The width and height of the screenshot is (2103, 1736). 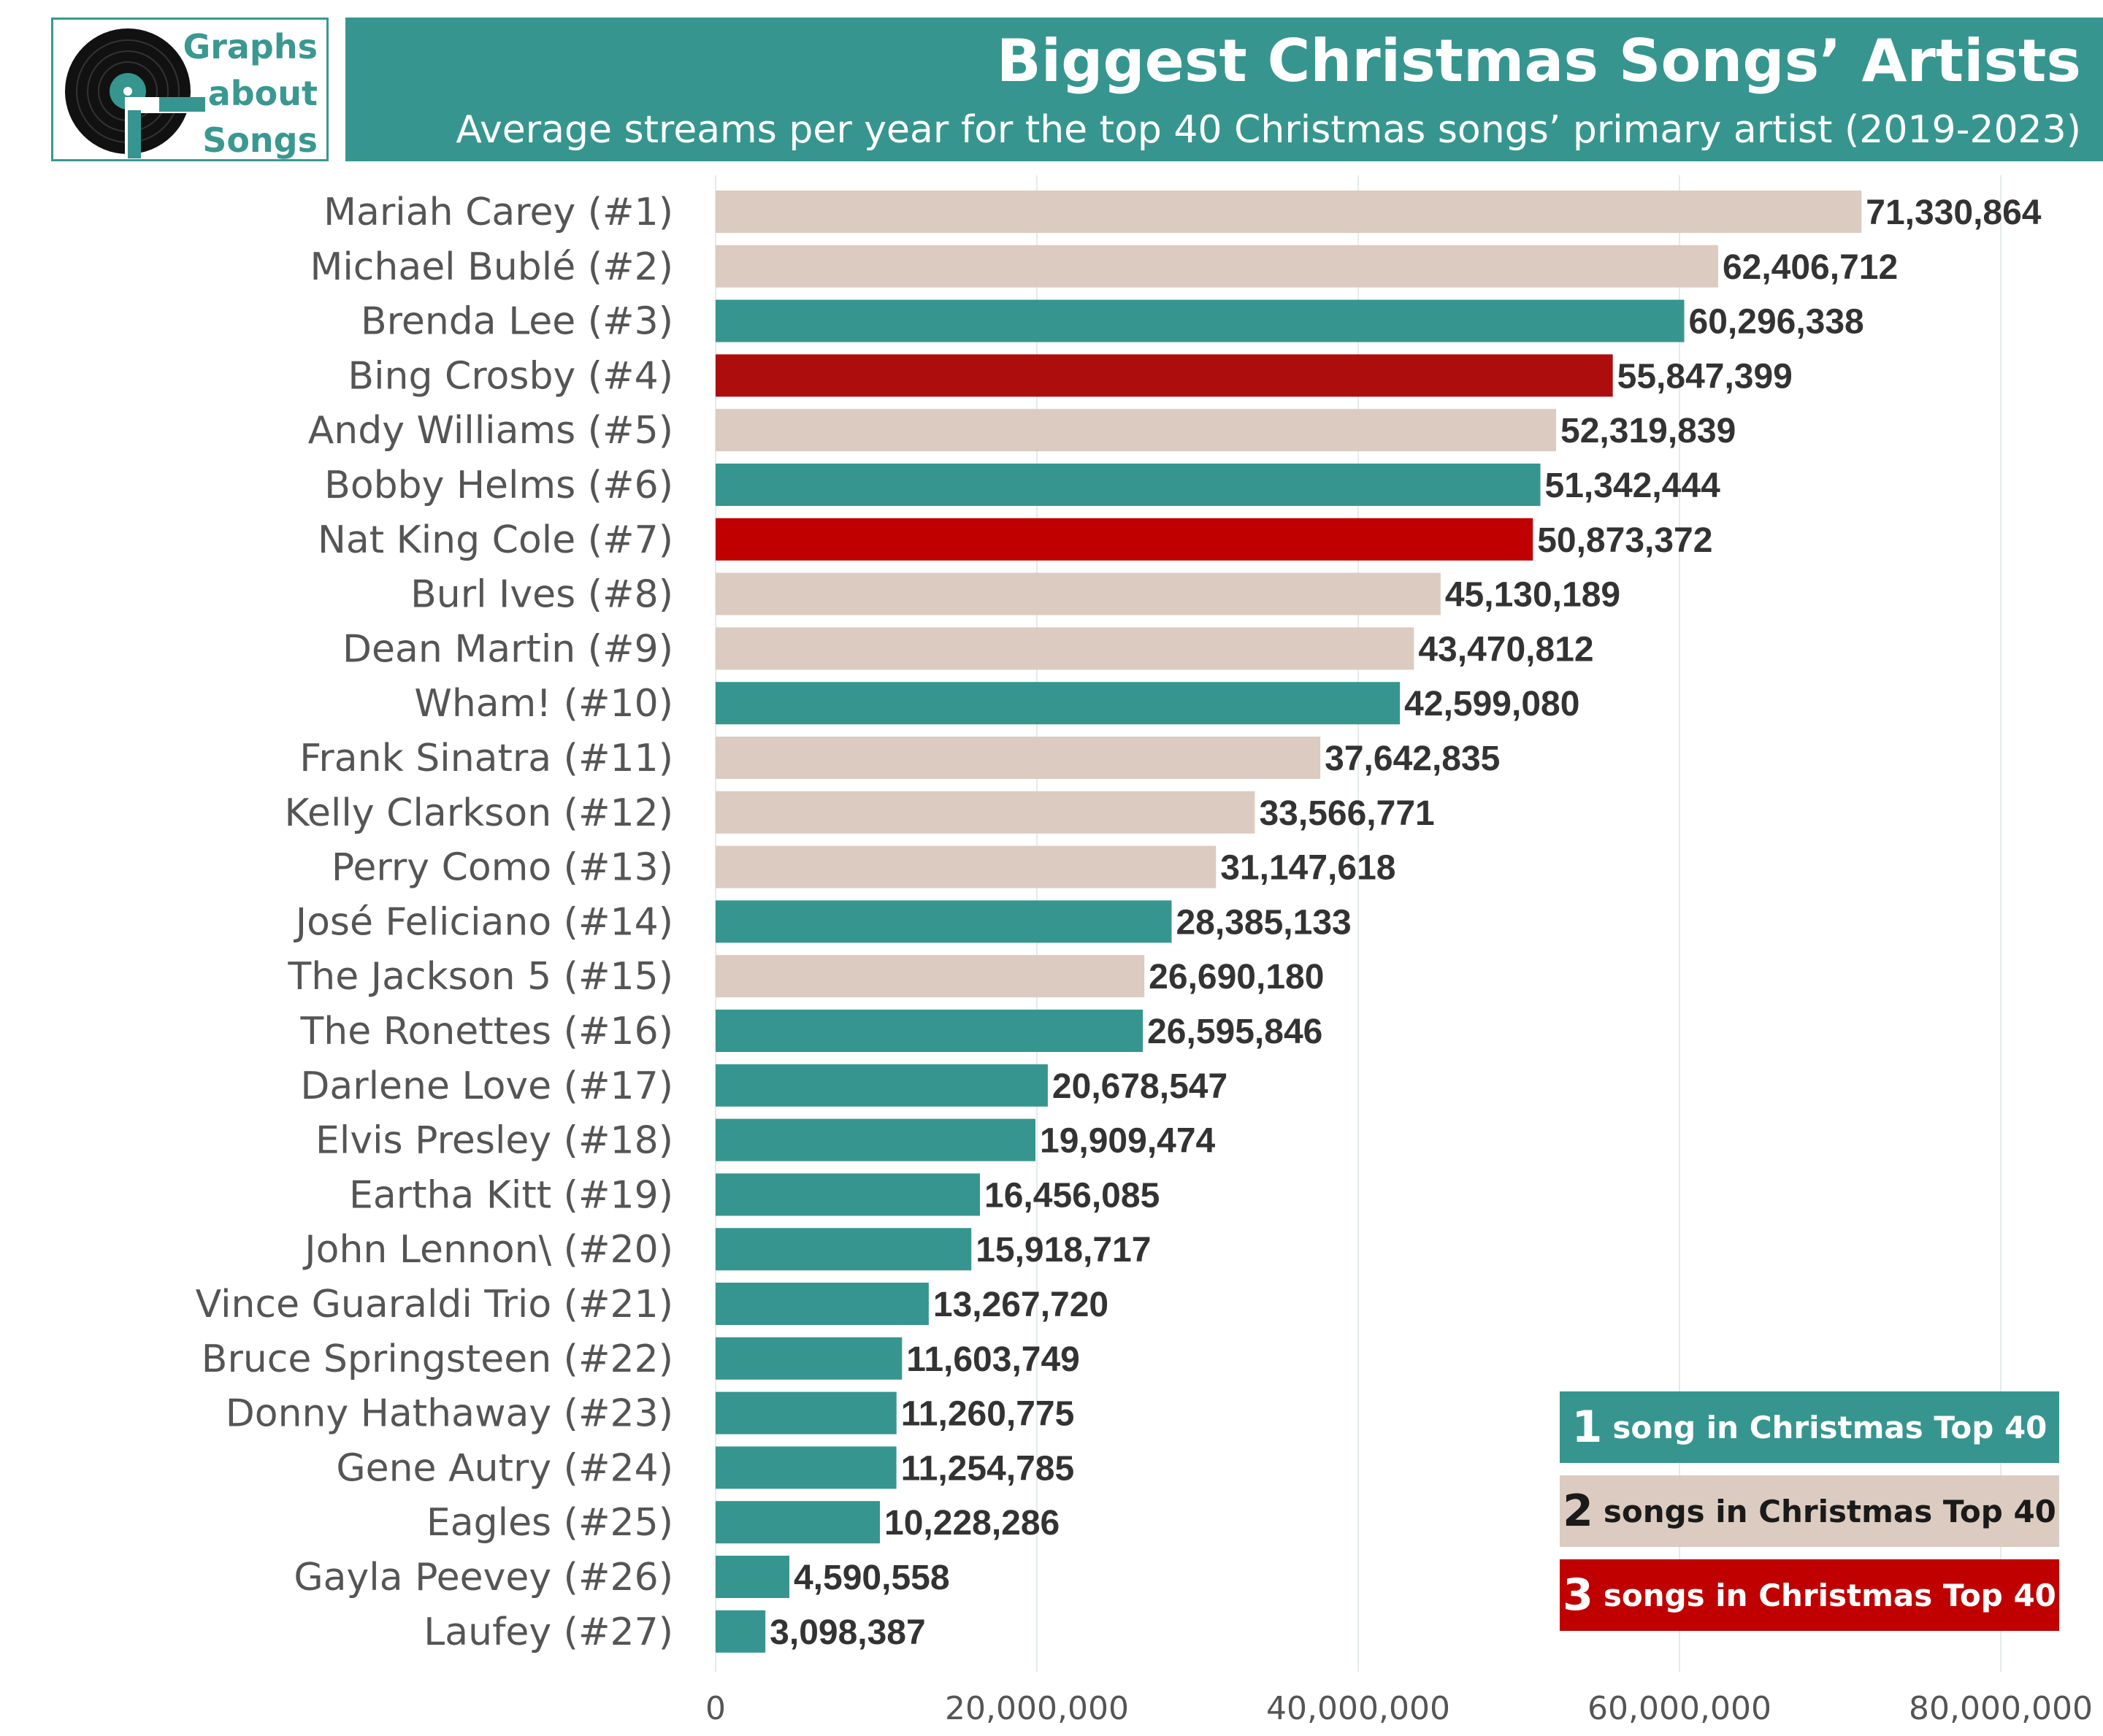 I want to click on value-label: 50,873,372, so click(x=1625, y=540).